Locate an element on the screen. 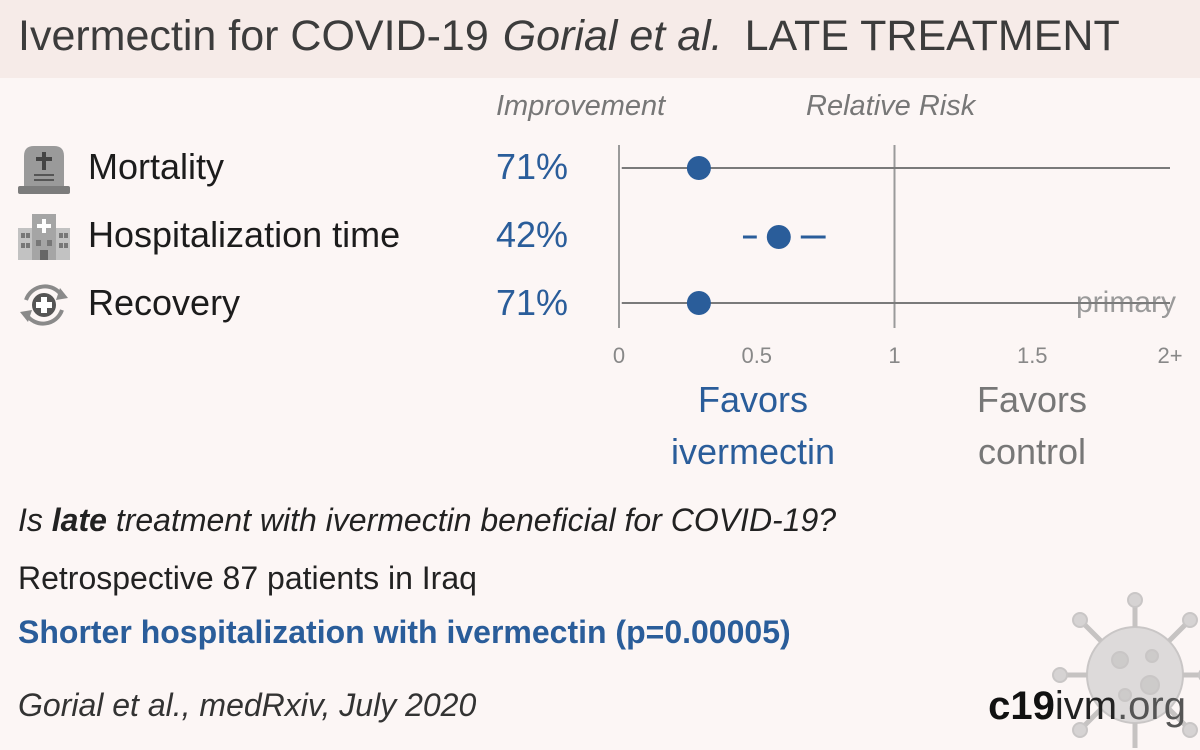 This screenshot has width=1200, height=750. title-text: Ivermectin for COVID-19 is located at coordinates (253, 36).